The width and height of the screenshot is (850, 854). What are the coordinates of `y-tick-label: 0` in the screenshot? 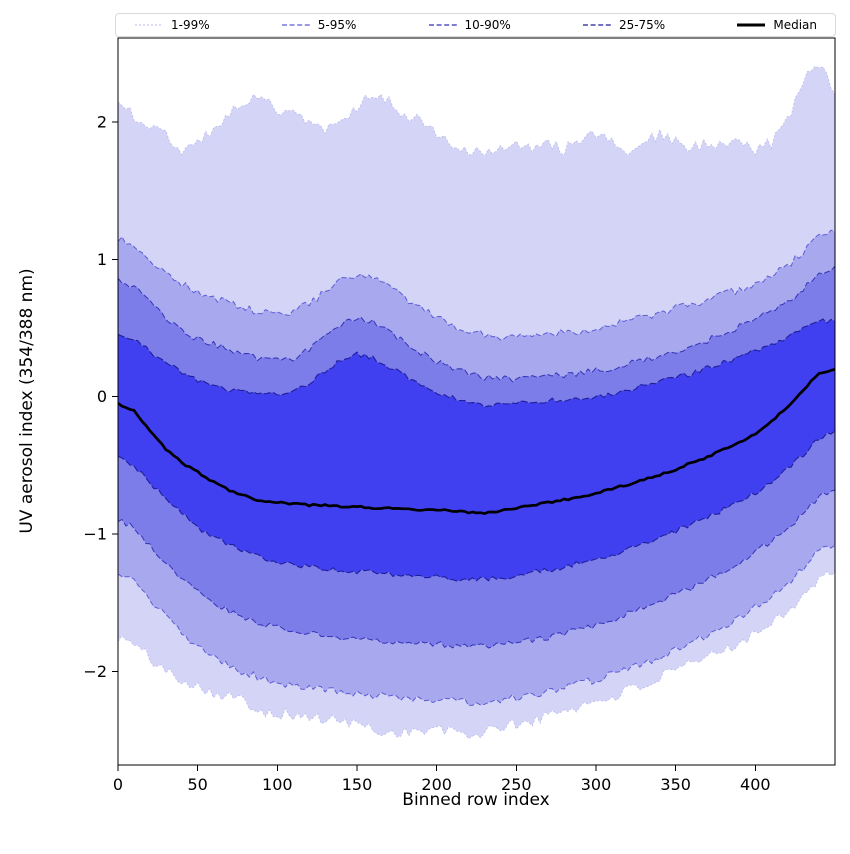 It's located at (102, 396).